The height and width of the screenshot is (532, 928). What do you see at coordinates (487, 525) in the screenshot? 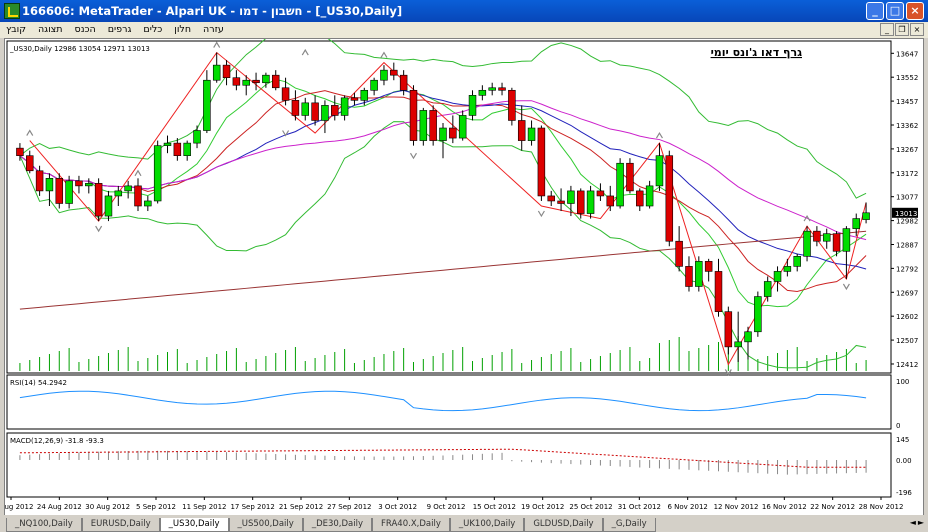
I see `chart-tab: _UK100,Daily` at bounding box center [487, 525].